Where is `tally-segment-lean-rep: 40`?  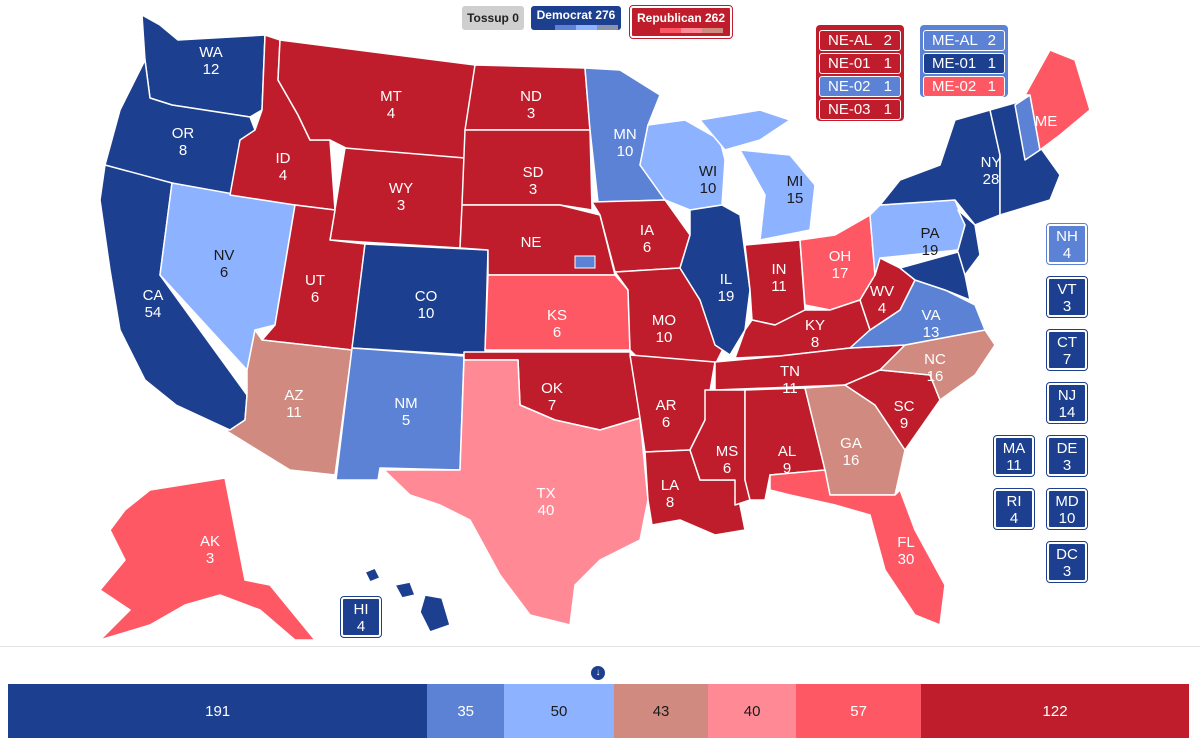 tally-segment-lean-rep: 40 is located at coordinates (752, 711).